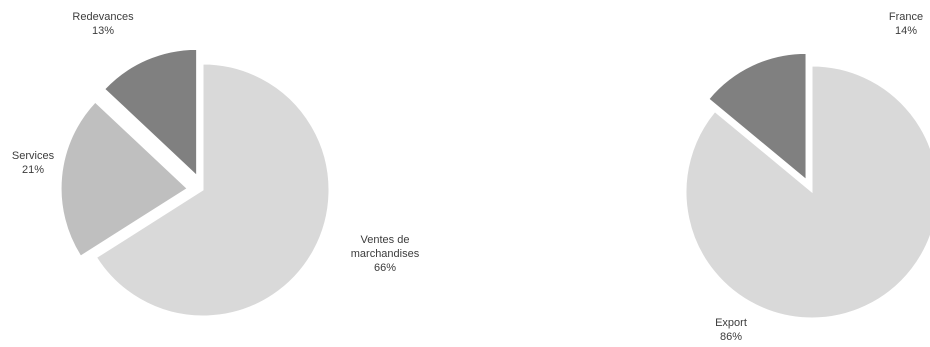  Describe the element at coordinates (906, 31) in the screenshot. I see `slice-percent: 14%` at that location.